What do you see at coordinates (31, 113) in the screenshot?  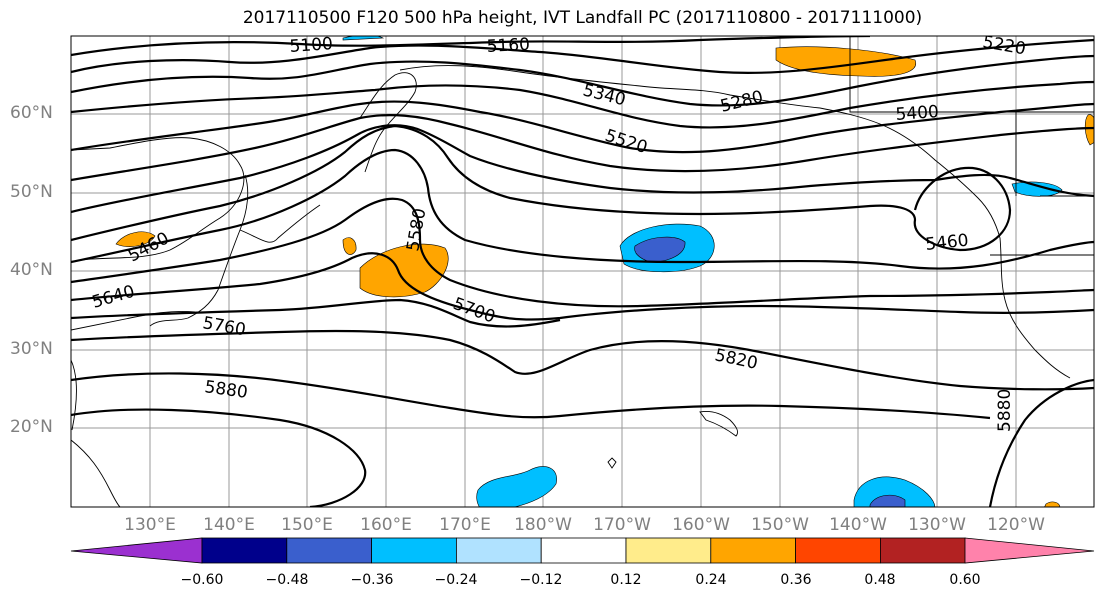 I see `lat-label: 60°N` at bounding box center [31, 113].